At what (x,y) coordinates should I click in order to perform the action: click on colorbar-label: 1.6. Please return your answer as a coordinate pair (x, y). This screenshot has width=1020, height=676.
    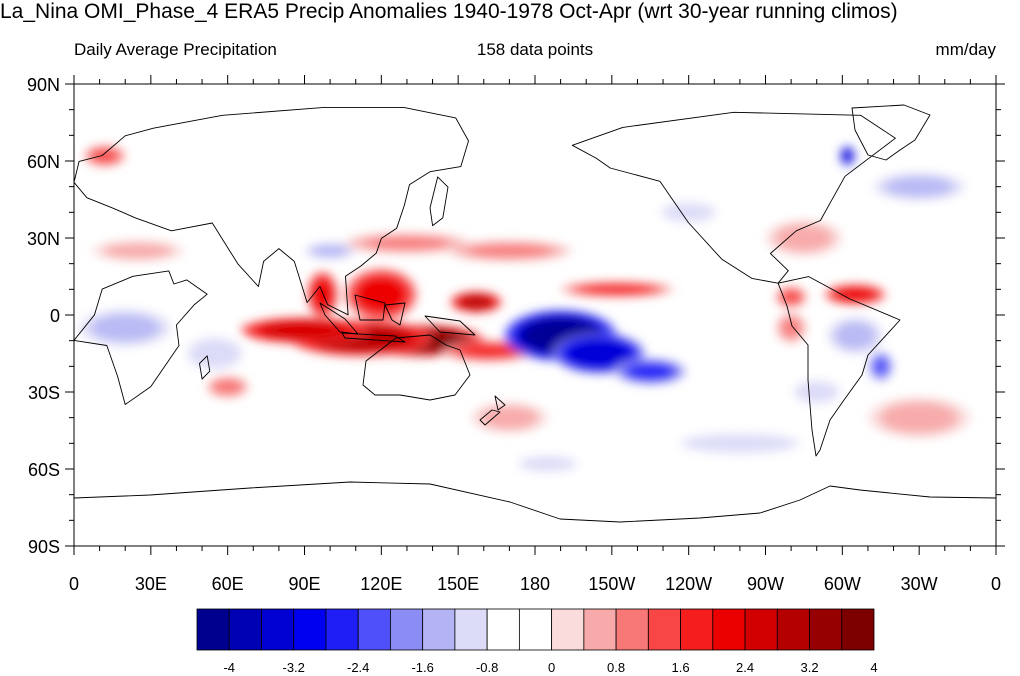
    Looking at the image, I should click on (681, 667).